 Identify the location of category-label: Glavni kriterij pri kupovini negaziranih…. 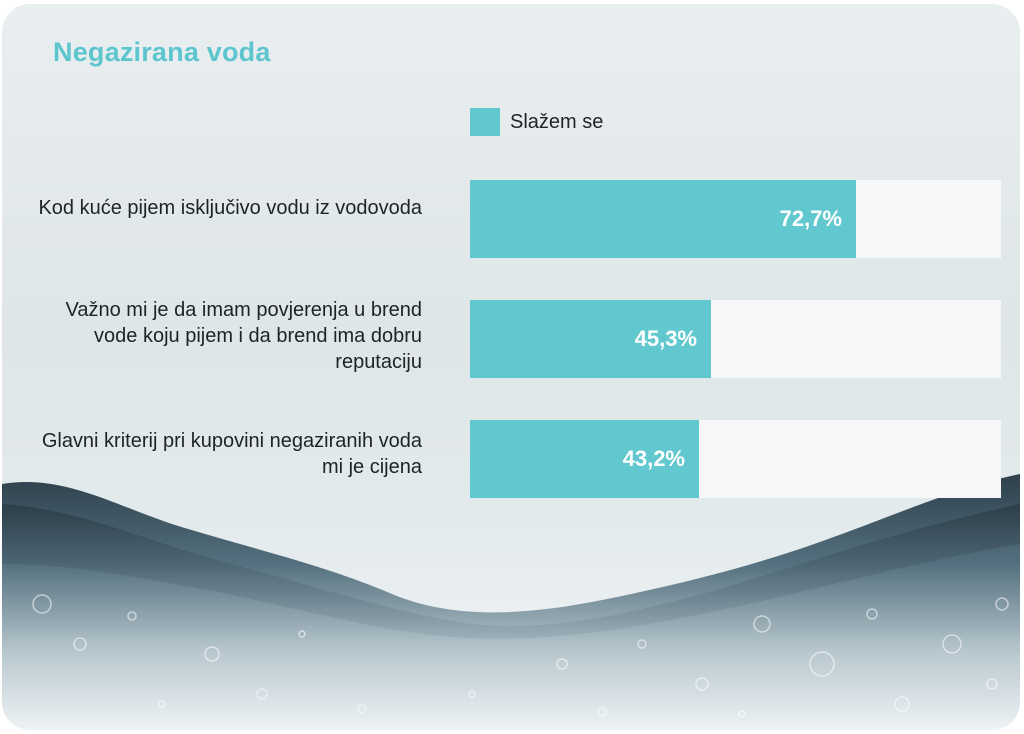
(231, 454).